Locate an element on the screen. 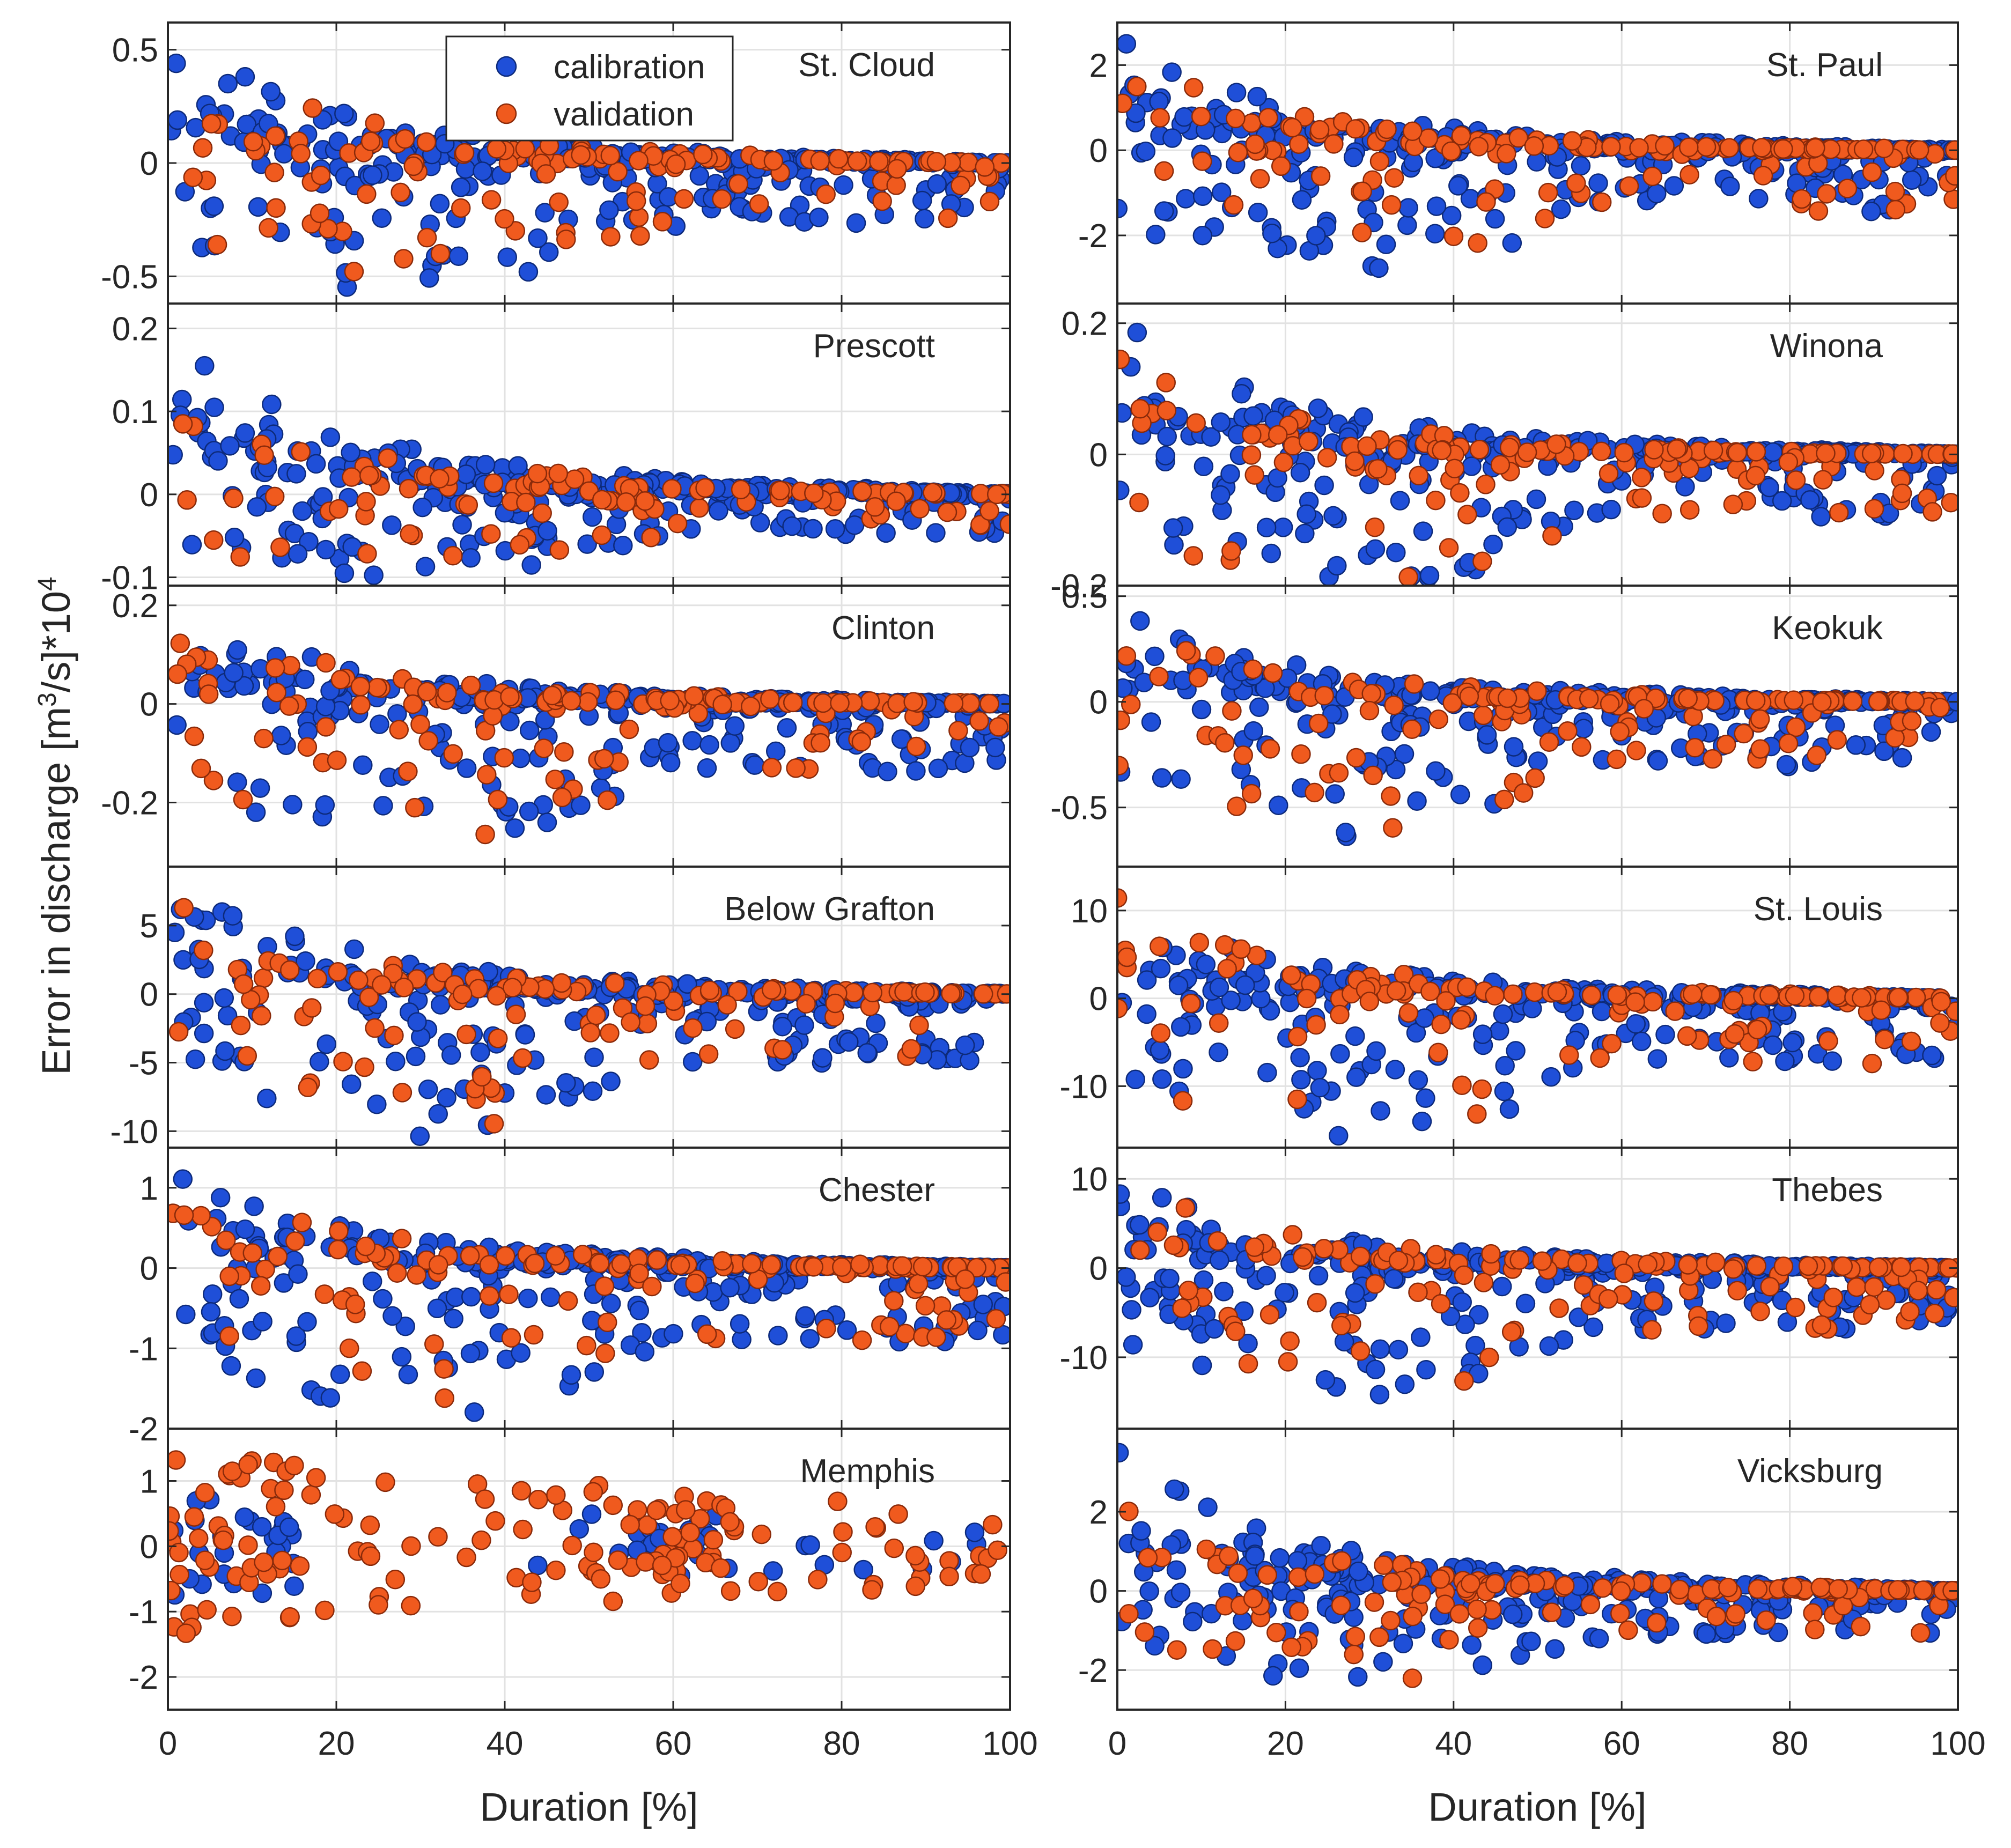 This screenshot has width=2011, height=1848. panel-frame is located at coordinates (589, 1569).